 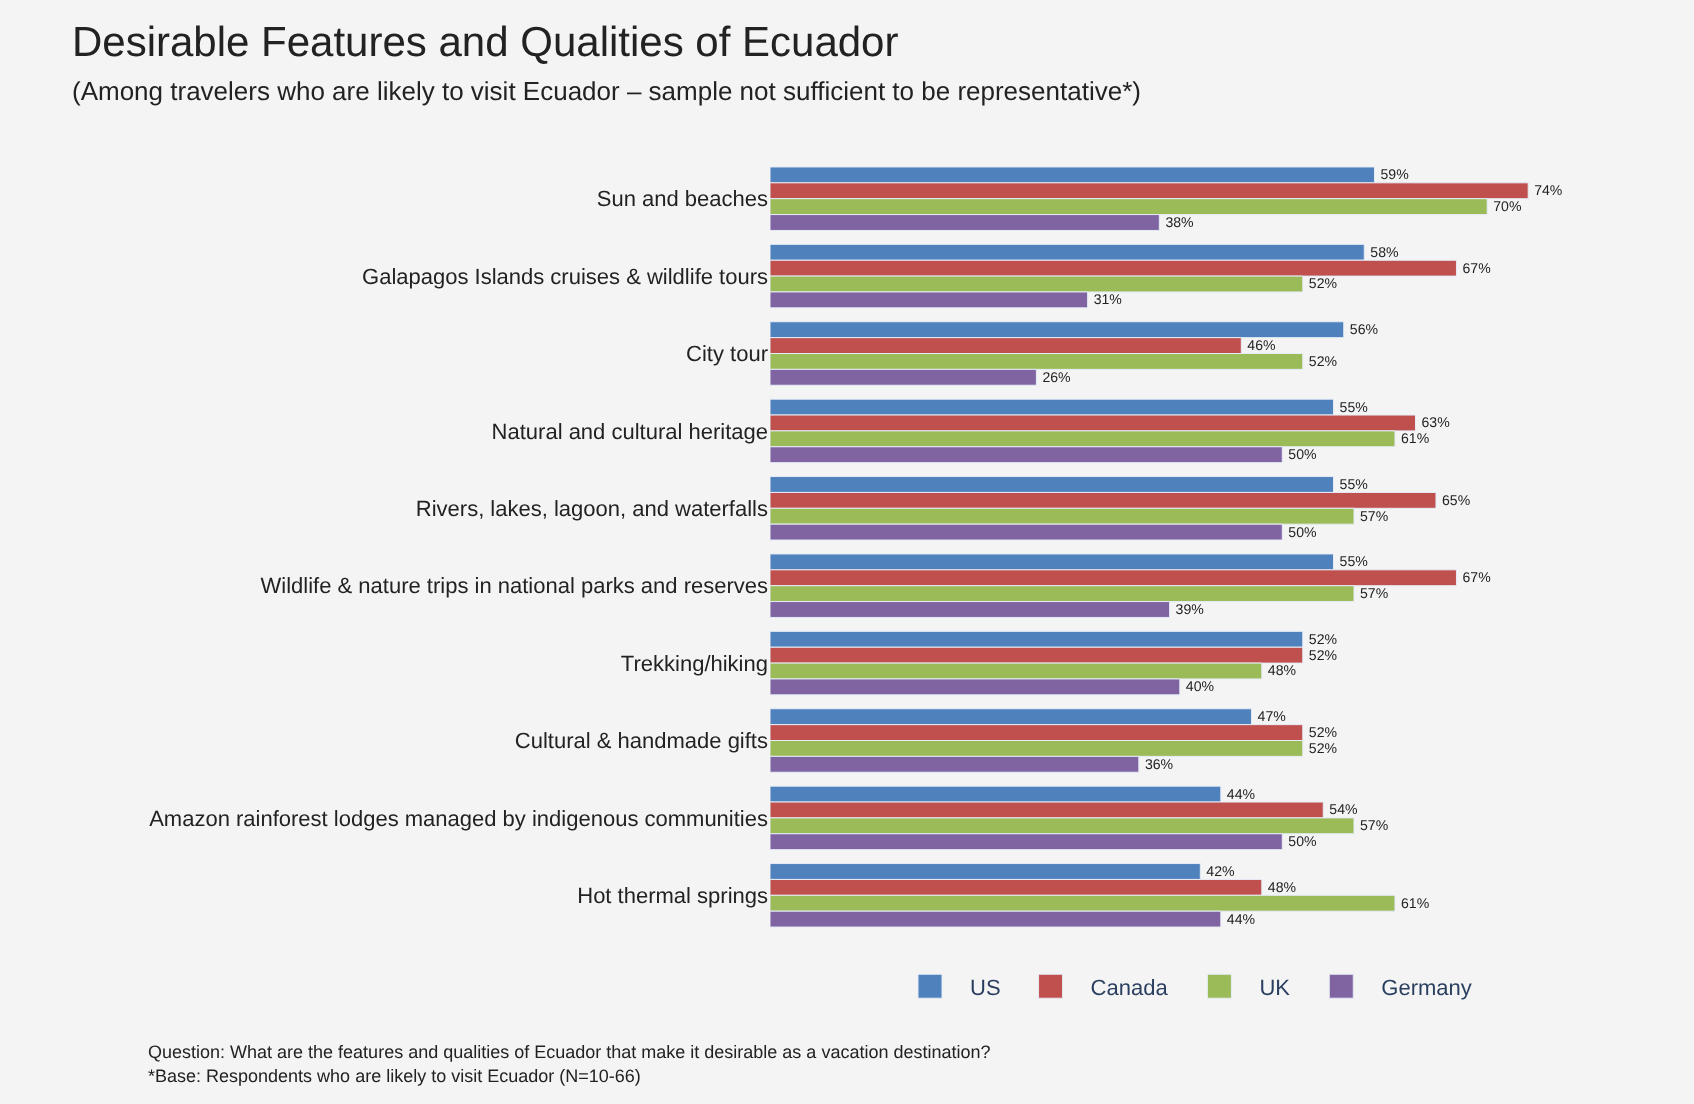 What do you see at coordinates (569, 1052) in the screenshot?
I see `text: Question: What are the features and qualities of Ecuador that make it desirable as a vacation destination?` at bounding box center [569, 1052].